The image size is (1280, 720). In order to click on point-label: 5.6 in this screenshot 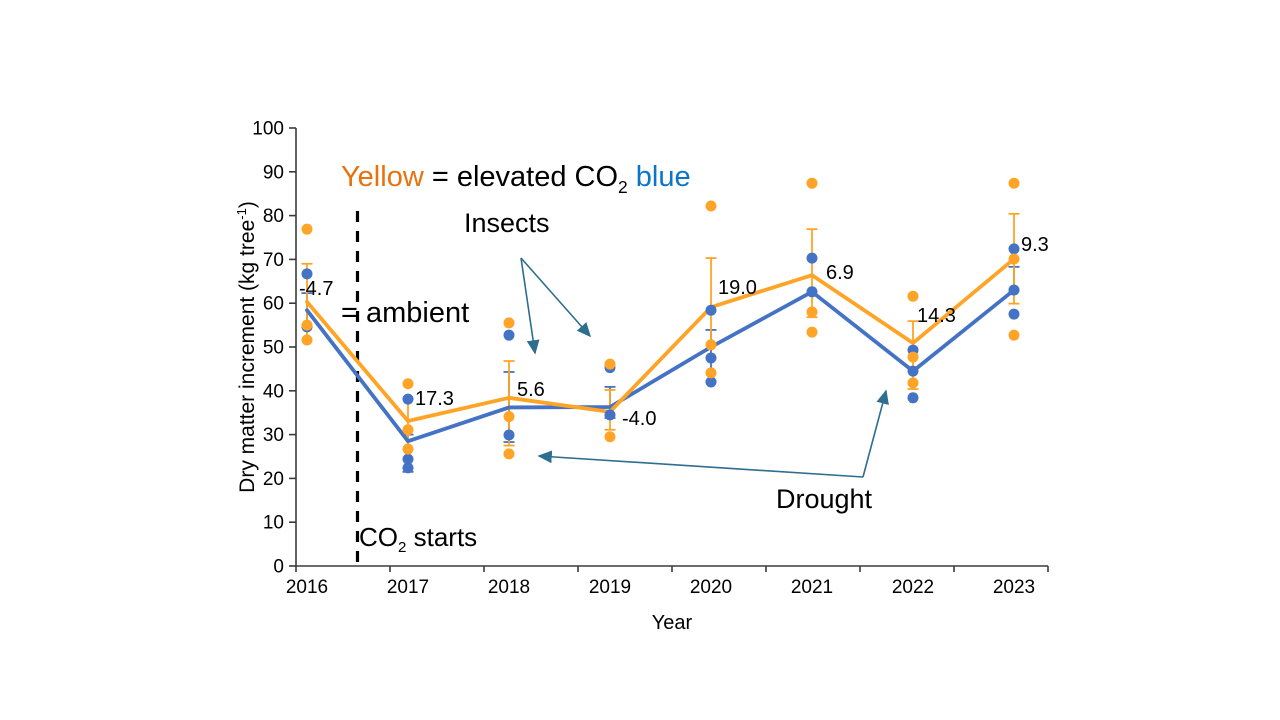, I will do `click(531, 390)`.